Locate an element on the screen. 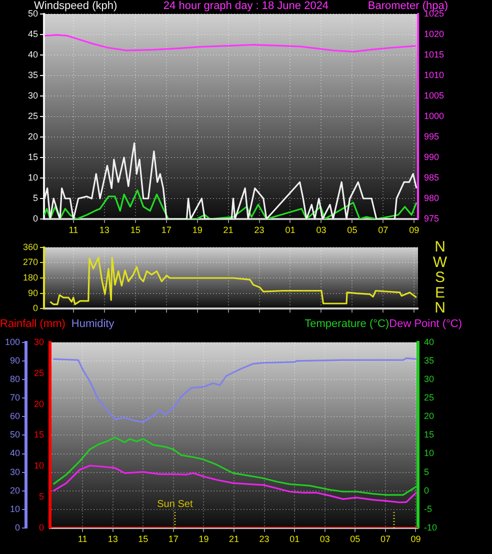  y-tick-label: 360 is located at coordinates (30, 247).